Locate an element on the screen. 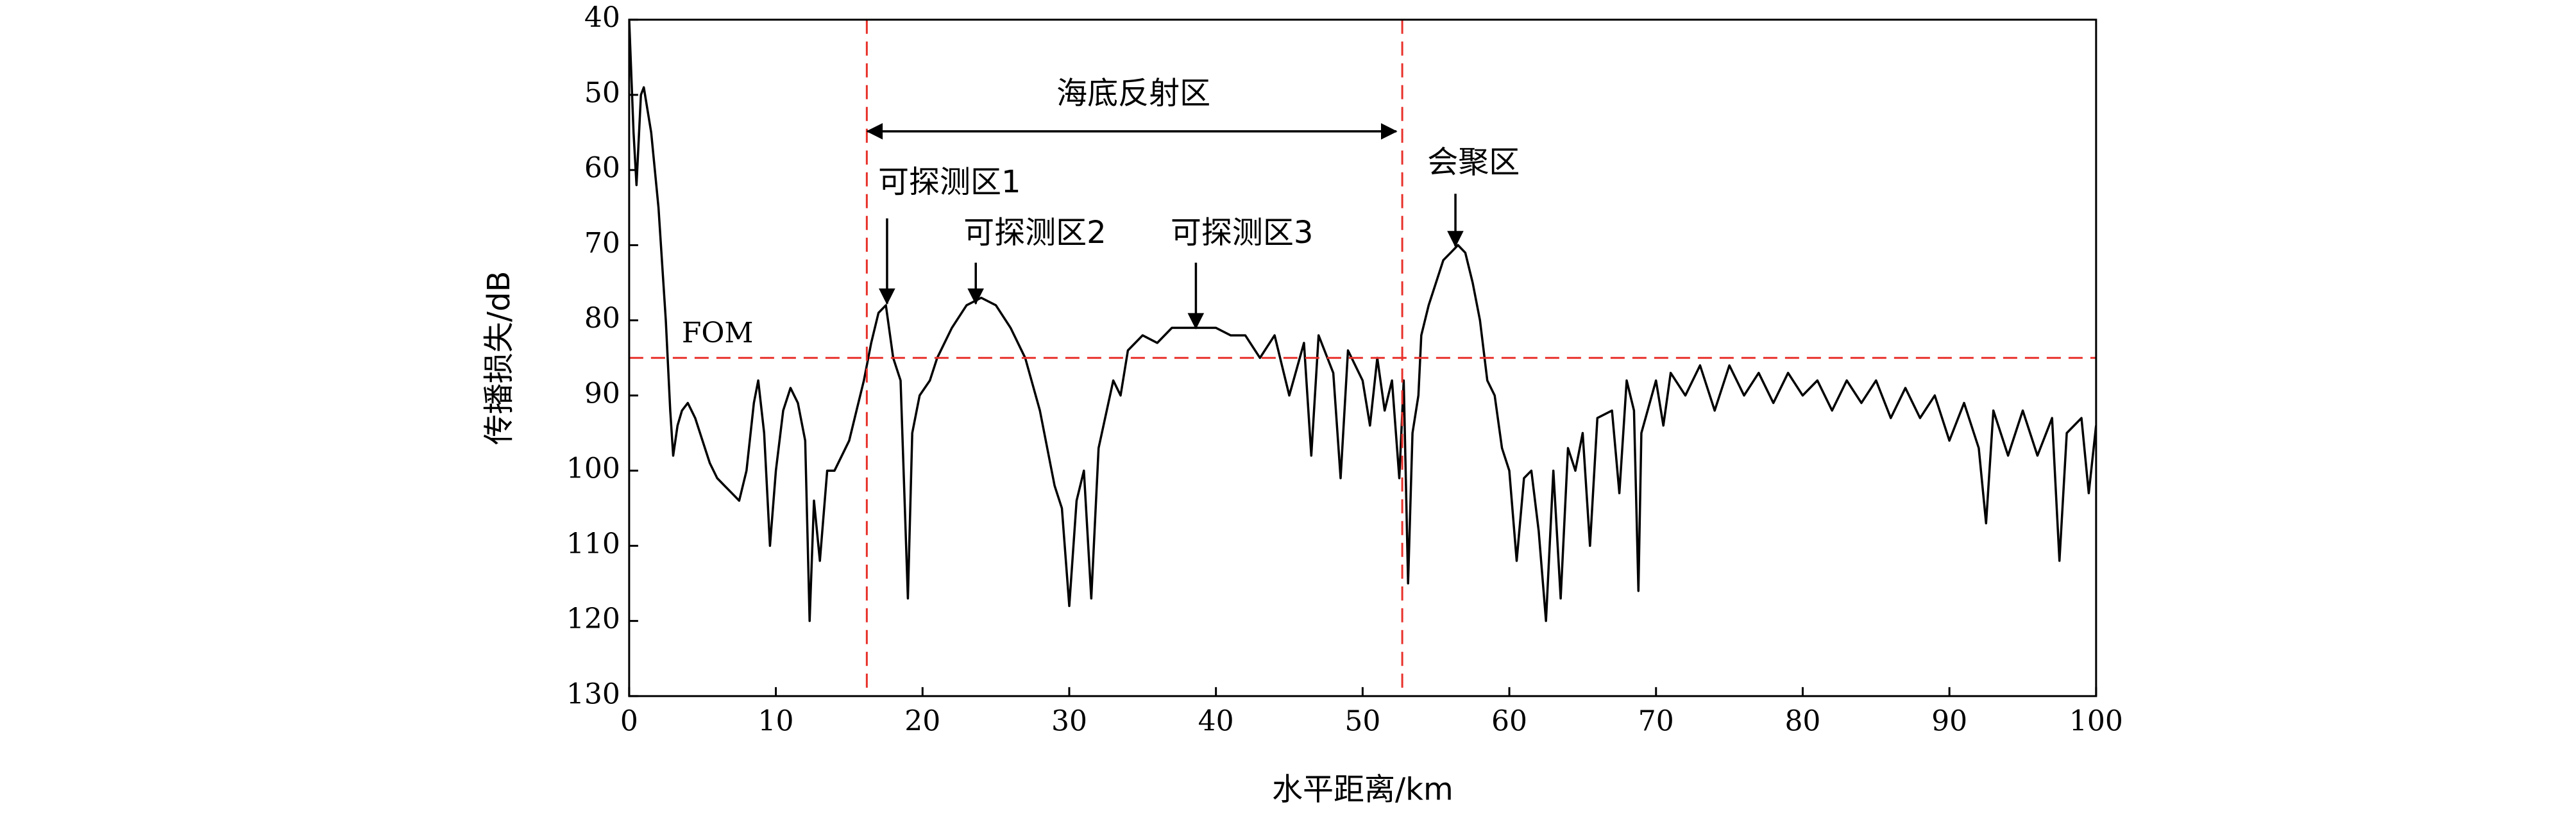 This screenshot has width=2576, height=818. x-tick-label: 0 is located at coordinates (629, 721).